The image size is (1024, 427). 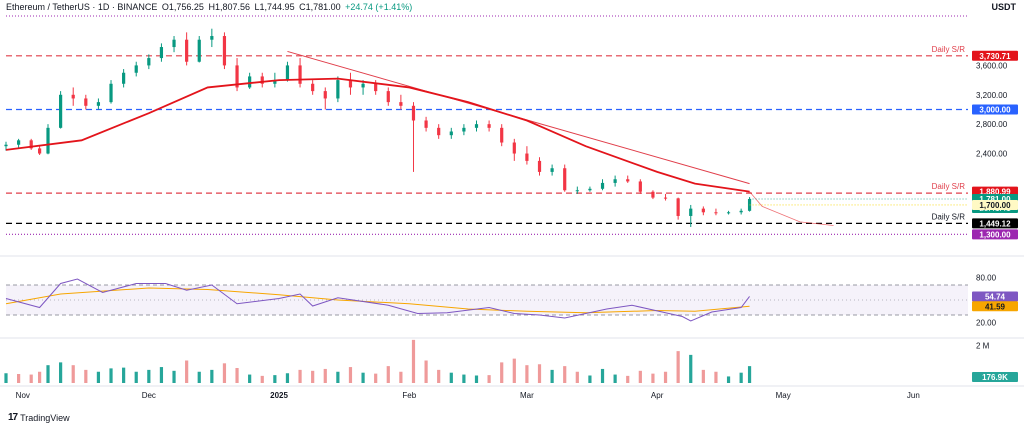 I want to click on volume-tag-label: 176.9K, so click(x=995, y=377).